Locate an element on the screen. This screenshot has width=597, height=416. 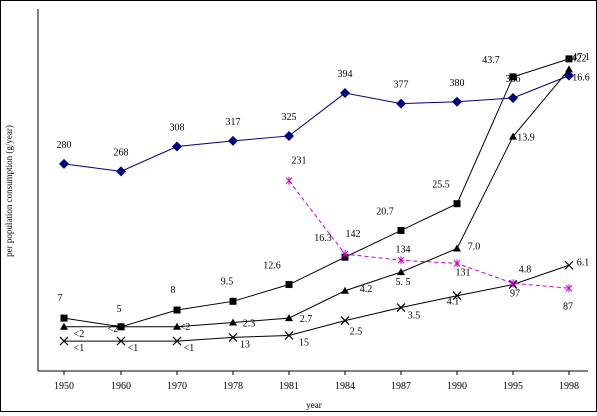
x-tick-label: 1970 is located at coordinates (177, 386).